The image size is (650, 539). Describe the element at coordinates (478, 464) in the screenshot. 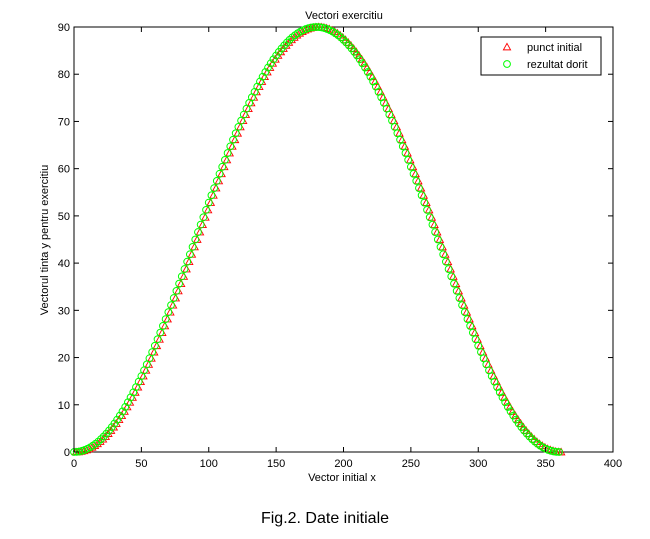

I see `x-tick-label: 300` at that location.